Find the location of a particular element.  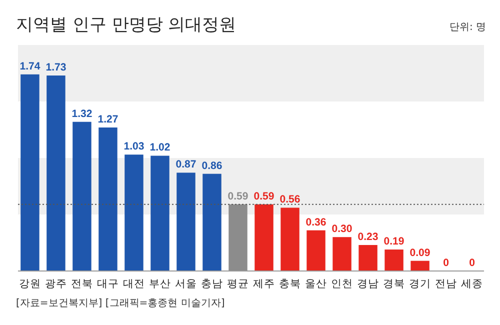

data-label: 0.36 is located at coordinates (316, 222).